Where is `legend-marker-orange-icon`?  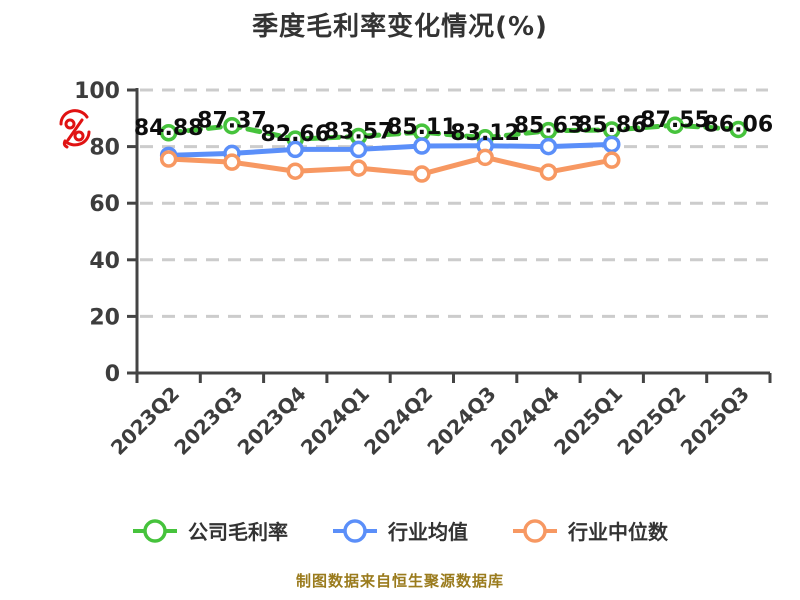
legend-marker-orange-icon is located at coordinates (535, 530).